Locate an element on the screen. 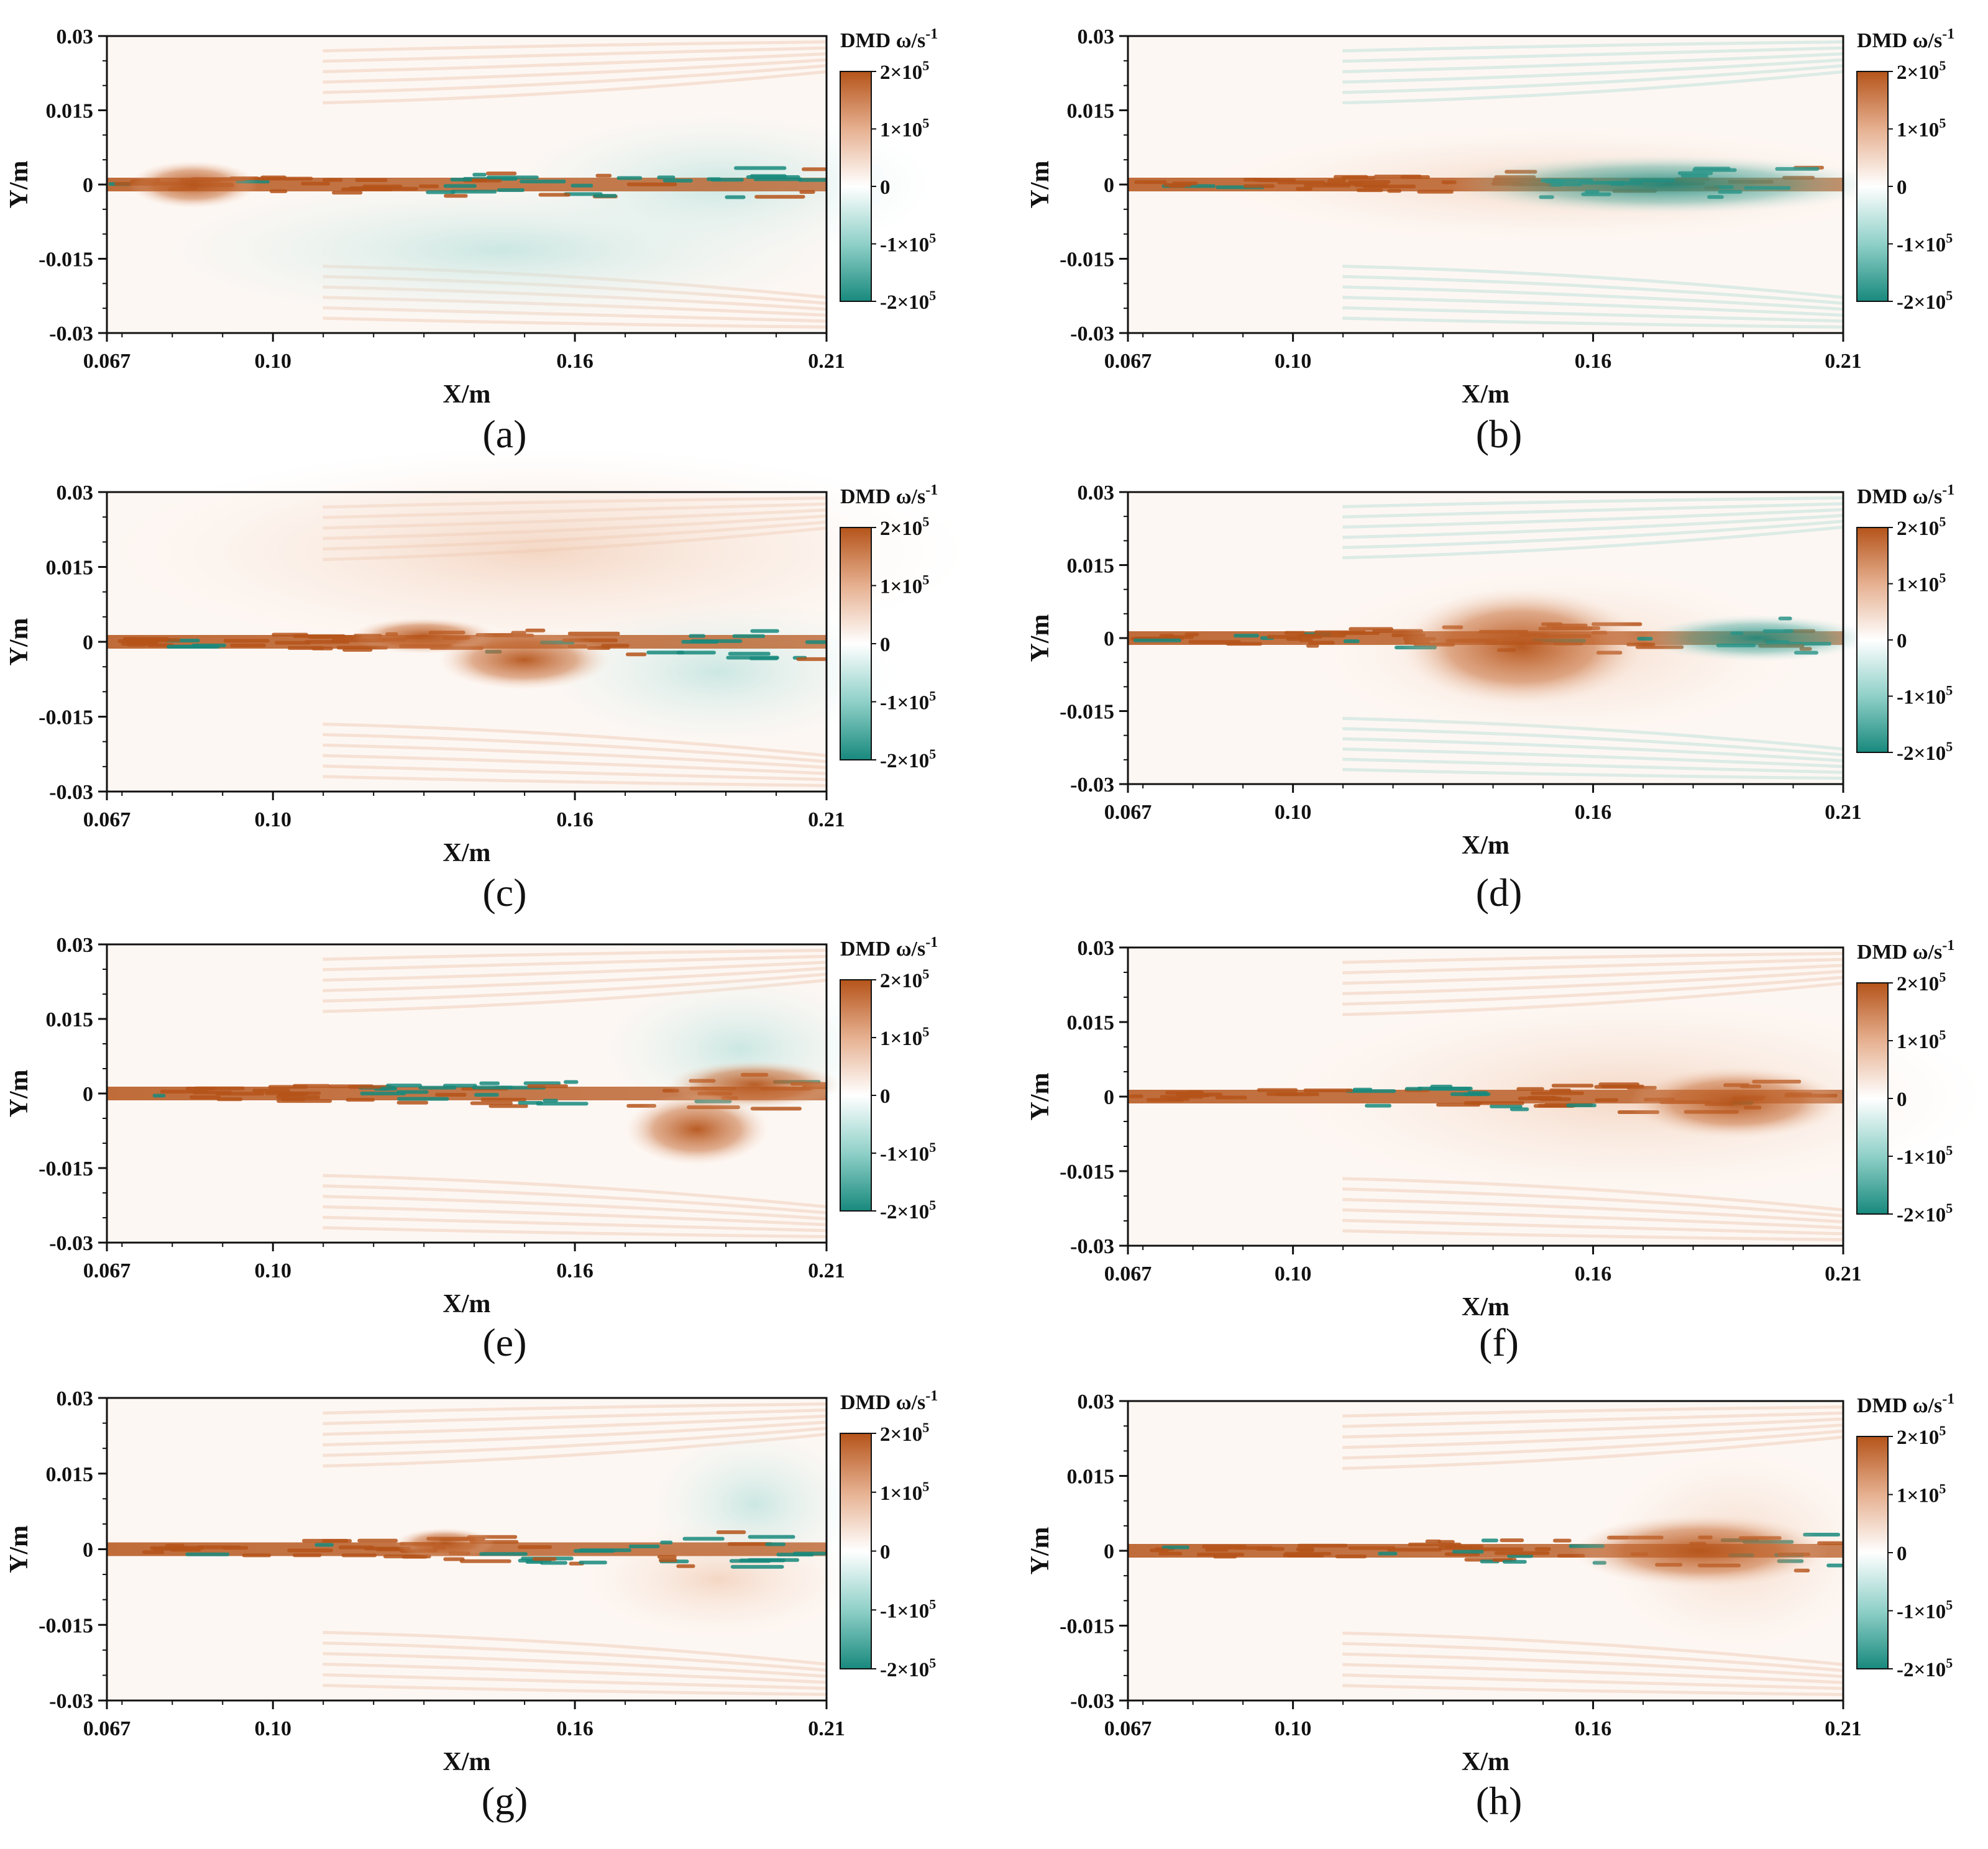  field-haze is located at coordinates (539, 552).